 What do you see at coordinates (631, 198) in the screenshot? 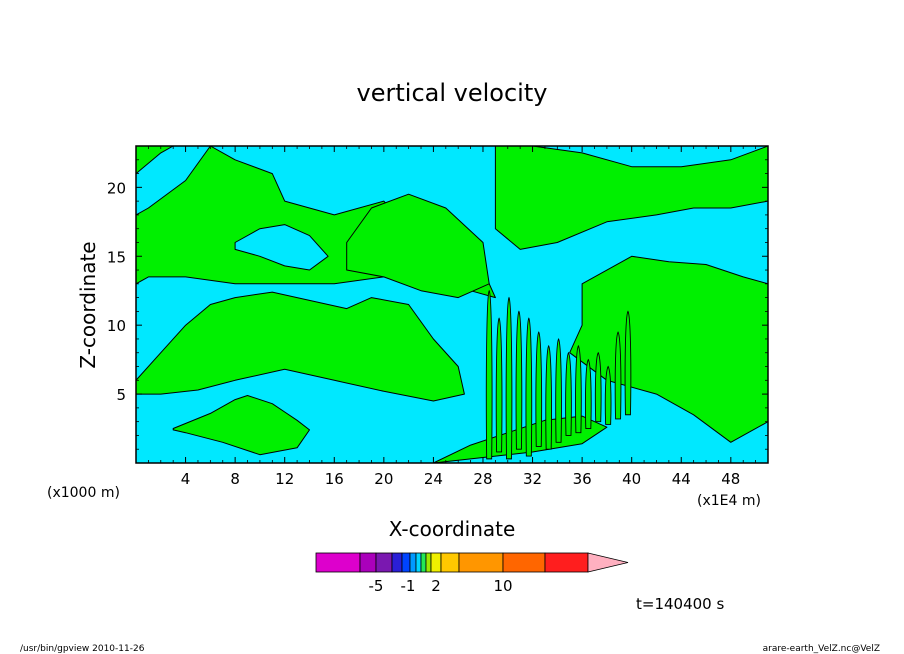
I see `contour-region-right-upper-band` at bounding box center [631, 198].